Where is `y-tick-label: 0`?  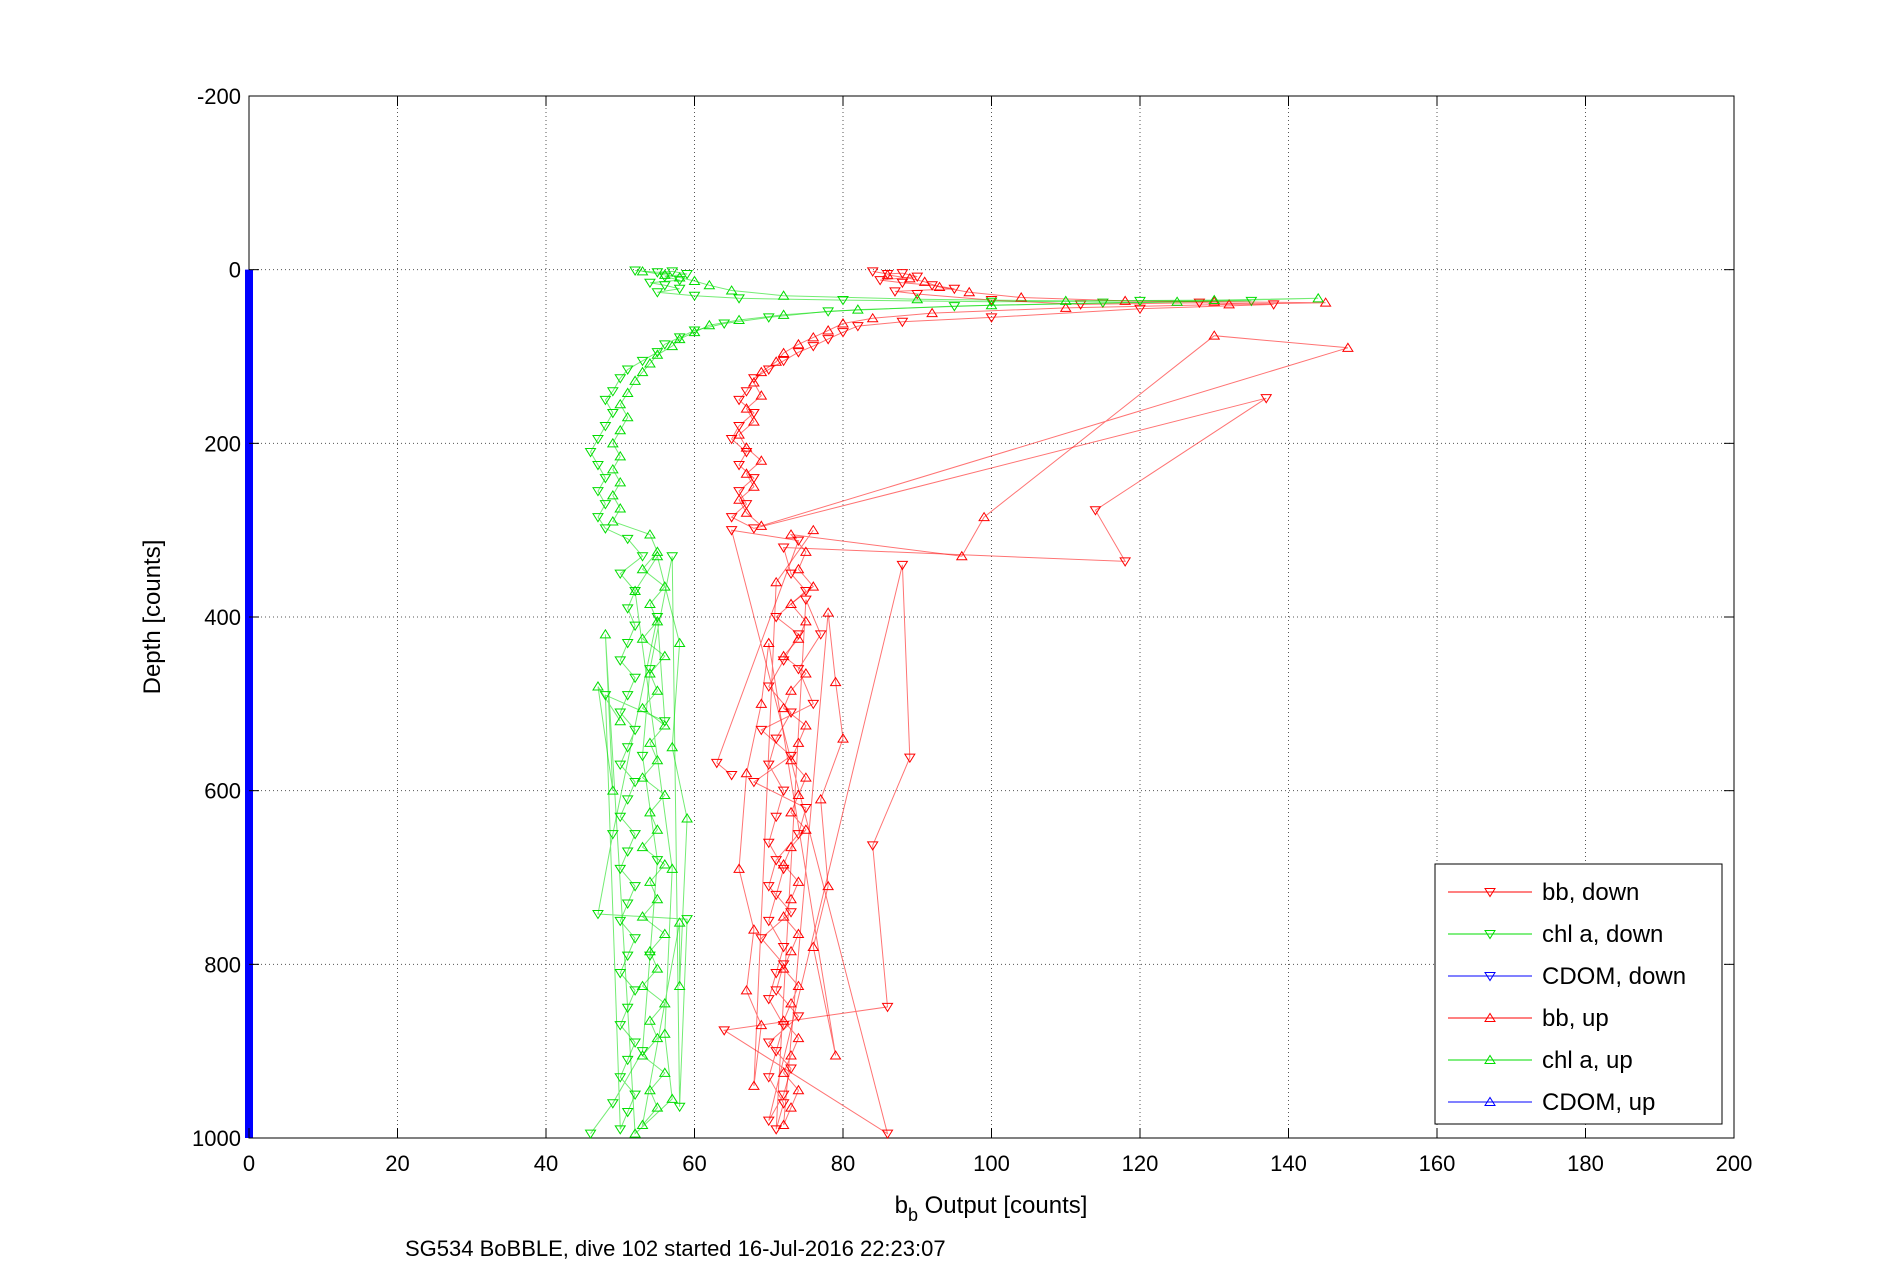
y-tick-label: 0 is located at coordinates (235, 270).